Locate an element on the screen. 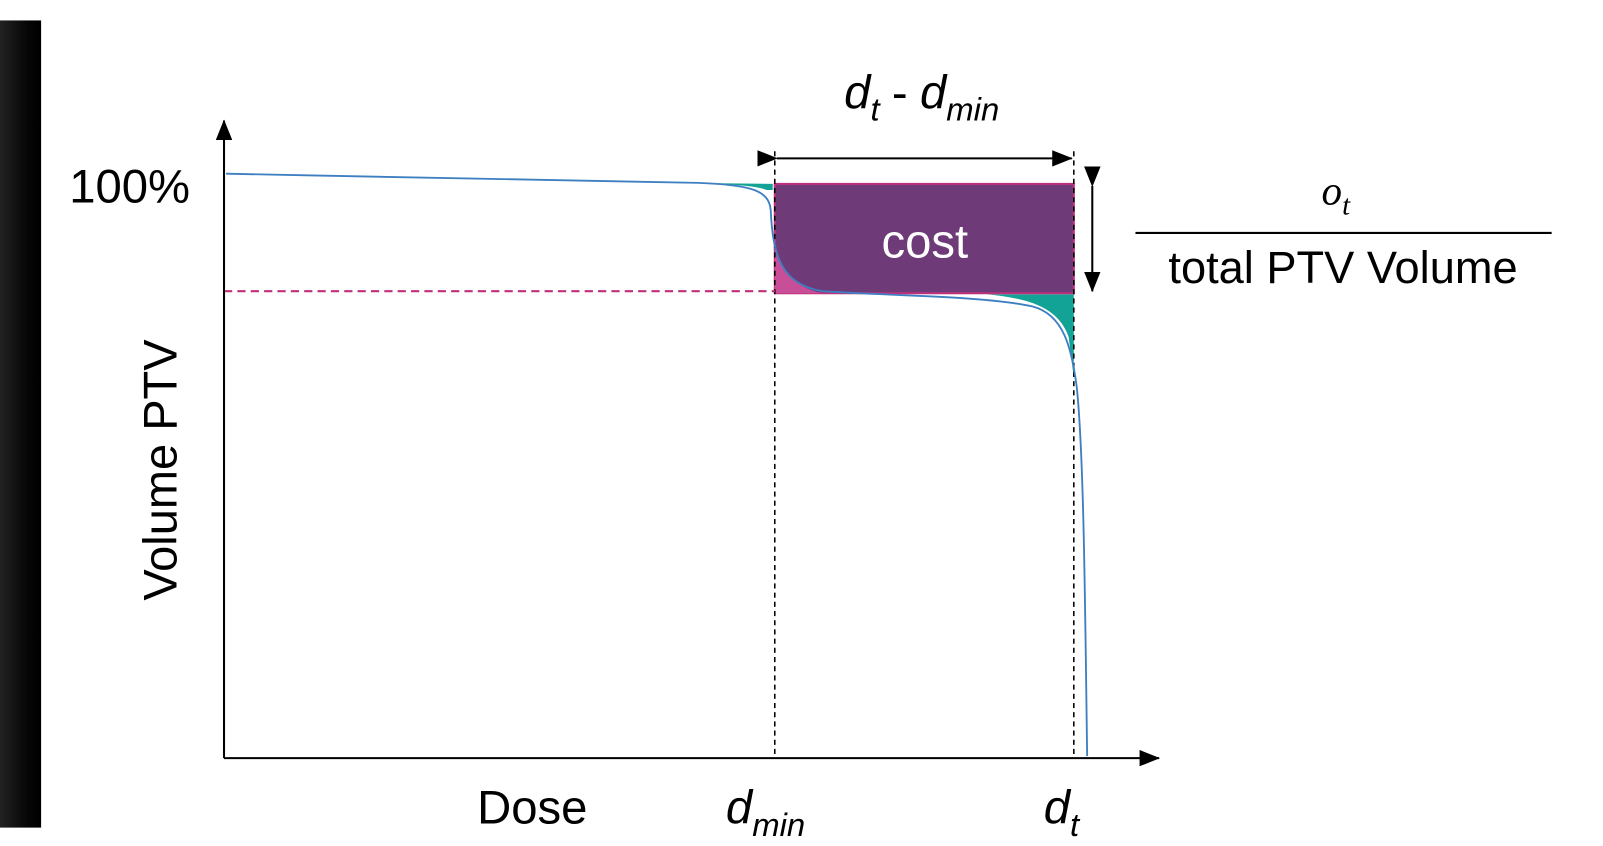  d-min-label: dmin is located at coordinates (765, 812).